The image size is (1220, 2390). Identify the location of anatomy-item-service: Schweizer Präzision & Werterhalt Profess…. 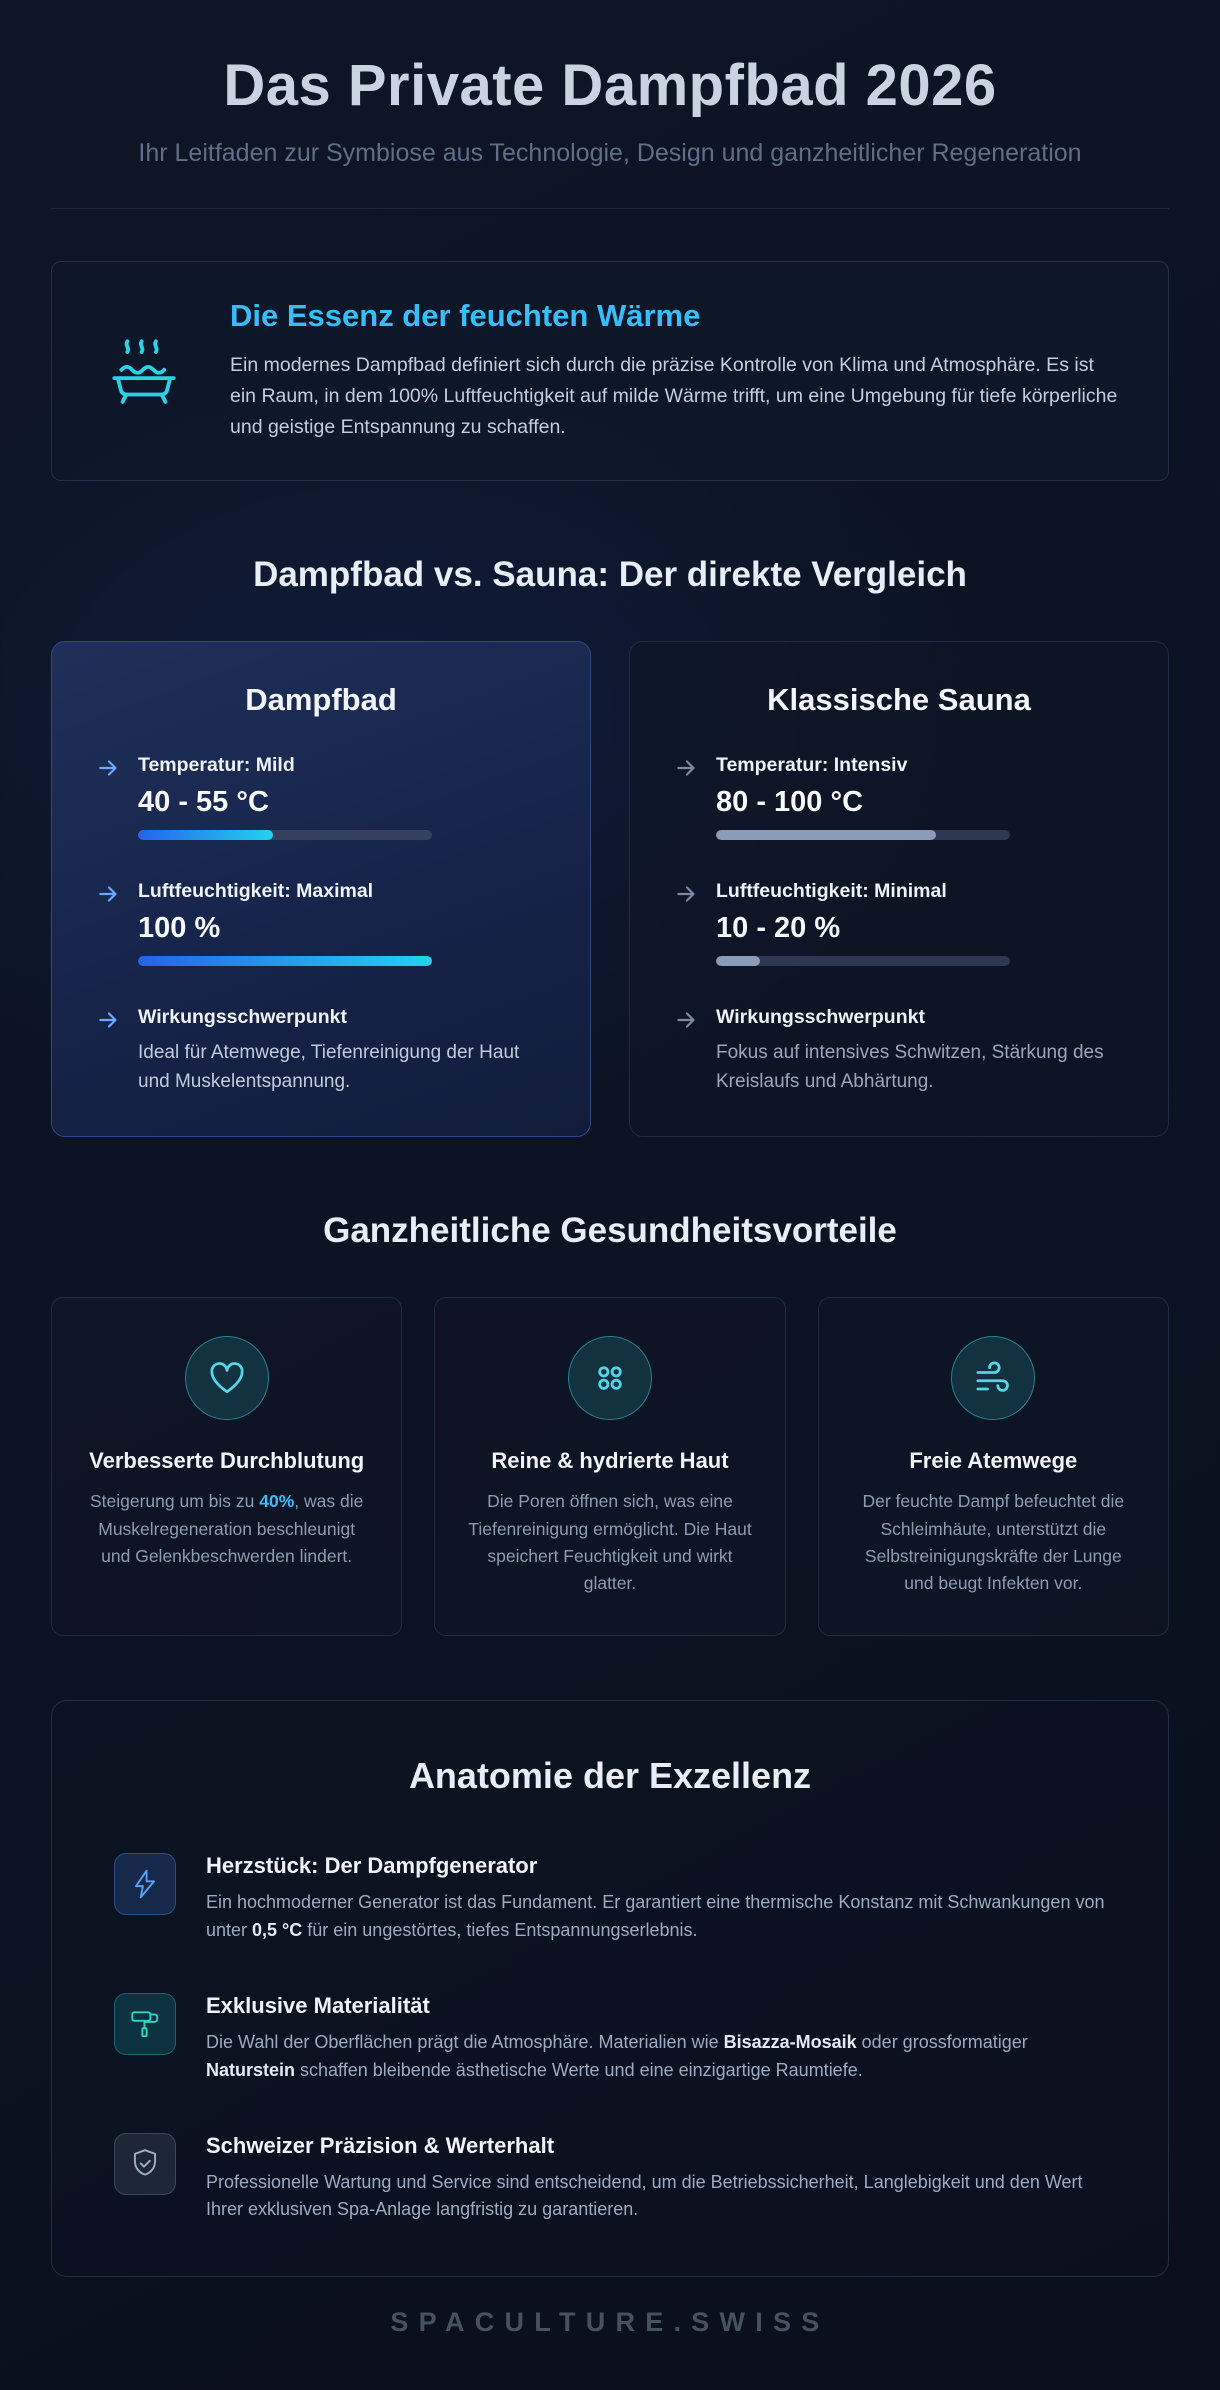
(610, 2178).